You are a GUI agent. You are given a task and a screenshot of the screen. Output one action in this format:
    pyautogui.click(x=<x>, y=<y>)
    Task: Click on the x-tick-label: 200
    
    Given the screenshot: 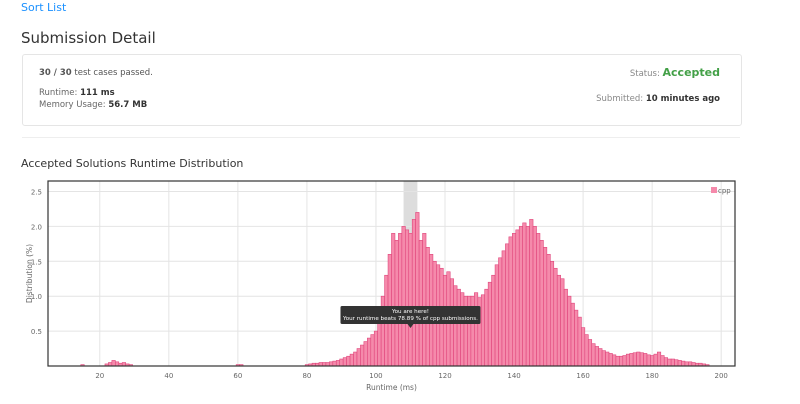 What is the action you would take?
    pyautogui.click(x=721, y=376)
    